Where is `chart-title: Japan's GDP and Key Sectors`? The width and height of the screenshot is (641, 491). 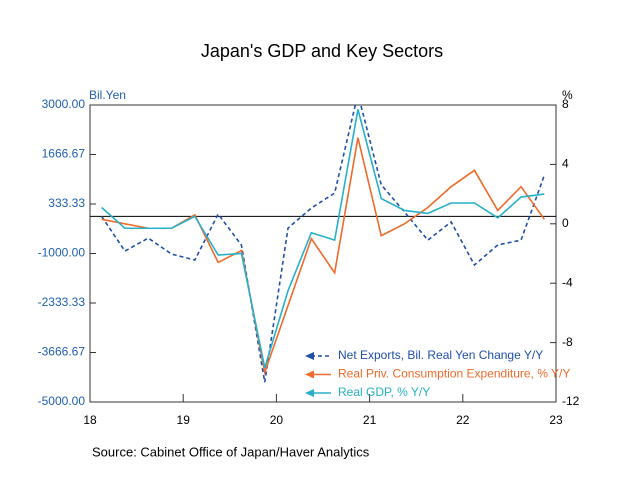
chart-title: Japan's GDP and Key Sectors is located at coordinates (322, 51).